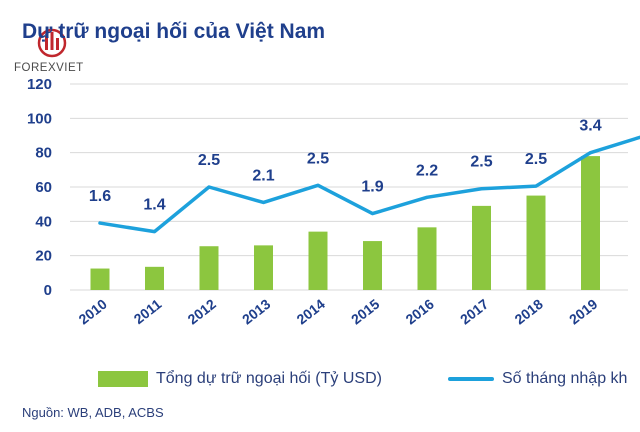  Describe the element at coordinates (536, 159) in the screenshot. I see `data-label-2018: 2.5` at that location.